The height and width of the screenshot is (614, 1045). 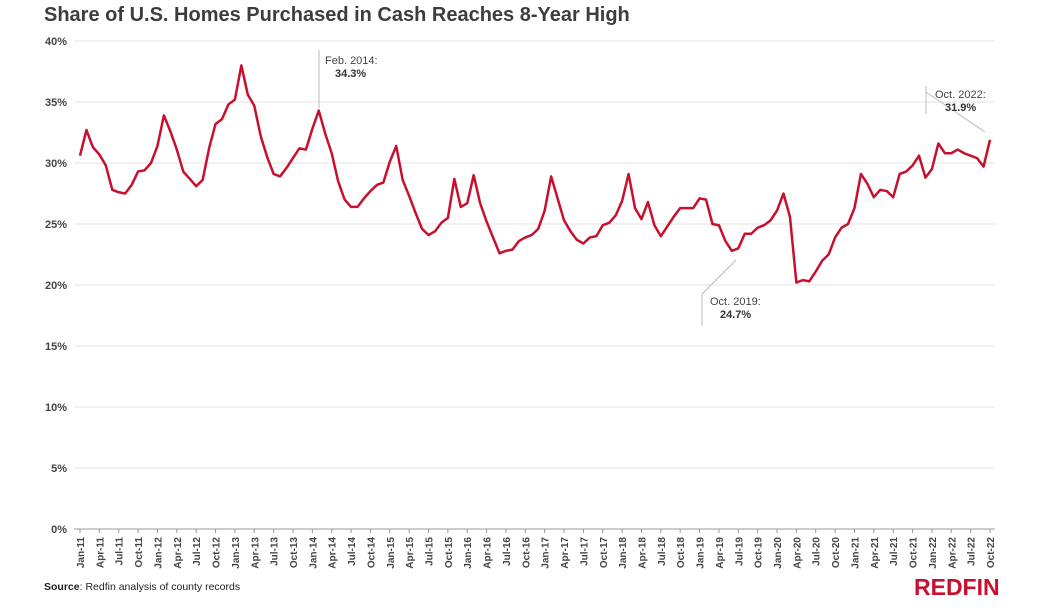 I want to click on x-tick-label: Jul-16, so click(x=507, y=551).